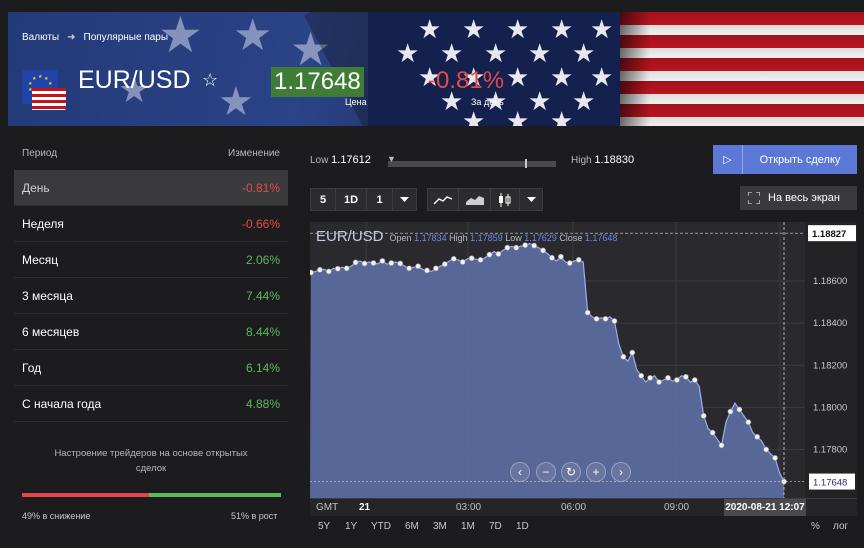  What do you see at coordinates (815, 526) in the screenshot?
I see `percent-scale-toggle: %` at bounding box center [815, 526].